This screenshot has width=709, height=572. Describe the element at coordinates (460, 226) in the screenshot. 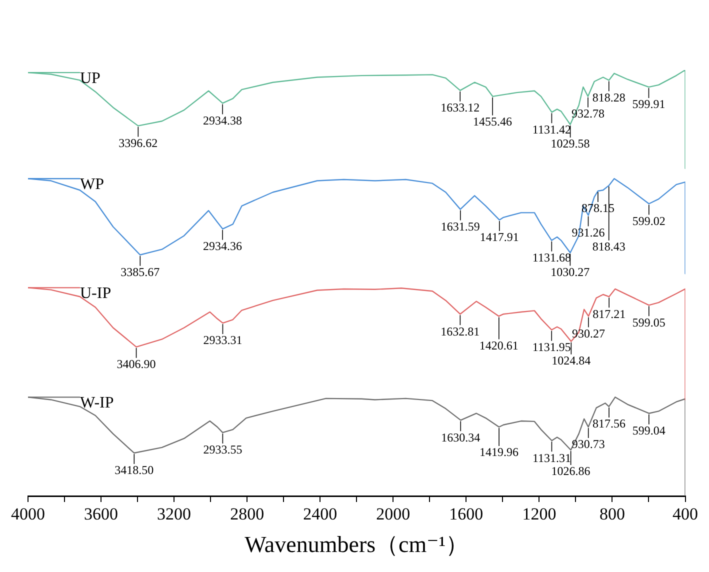

I see `annotation: 1631.59` at that location.